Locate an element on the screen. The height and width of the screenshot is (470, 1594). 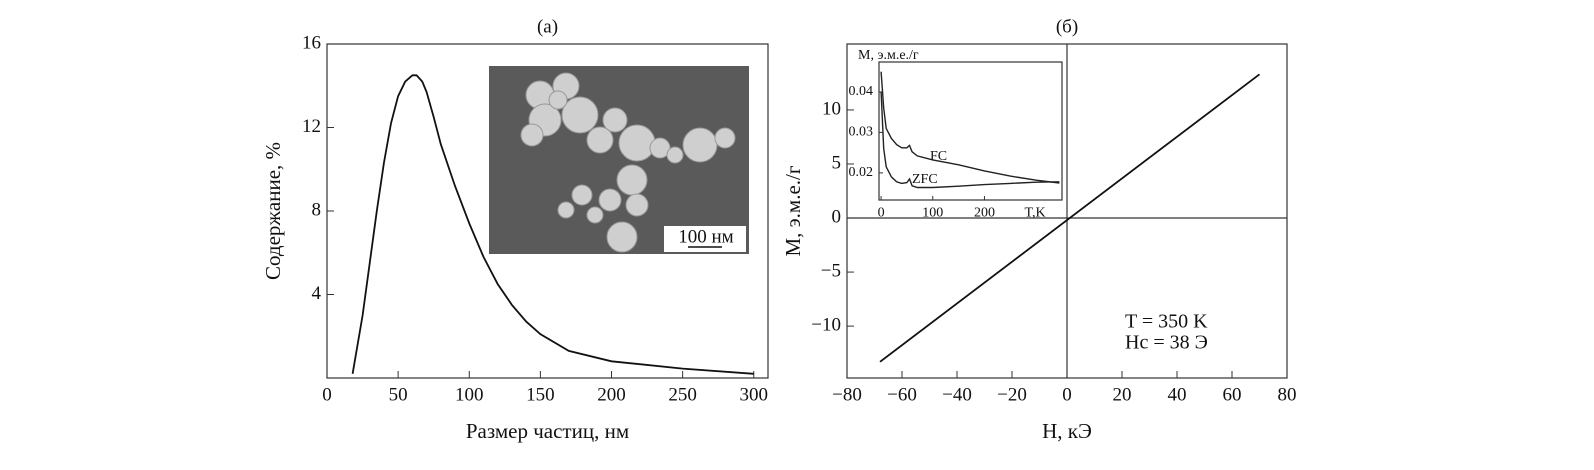
x-tick-label: 40 is located at coordinates (1177, 394).